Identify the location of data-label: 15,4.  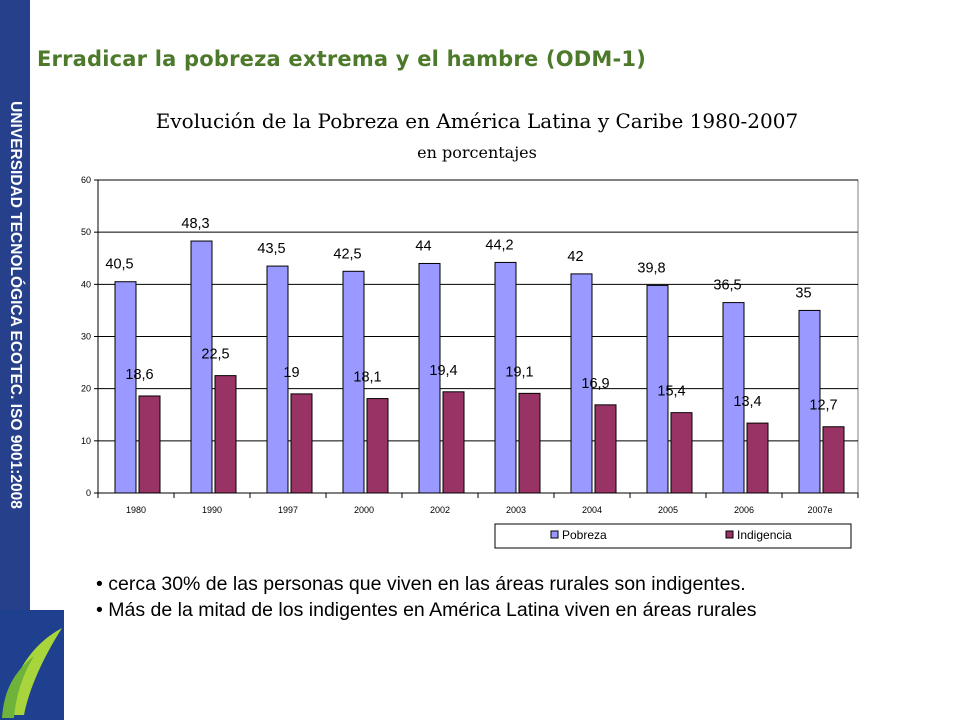
(671, 392).